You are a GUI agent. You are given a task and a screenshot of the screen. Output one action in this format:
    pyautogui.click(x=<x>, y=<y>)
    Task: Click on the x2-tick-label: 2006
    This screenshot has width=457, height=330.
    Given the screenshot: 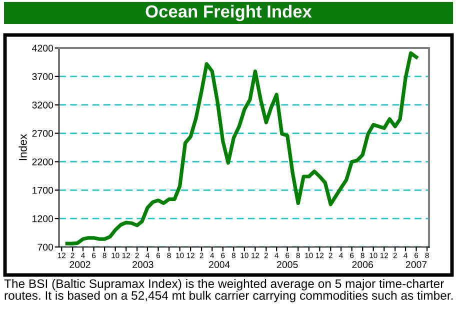 What is the action you would take?
    pyautogui.click(x=362, y=264)
    